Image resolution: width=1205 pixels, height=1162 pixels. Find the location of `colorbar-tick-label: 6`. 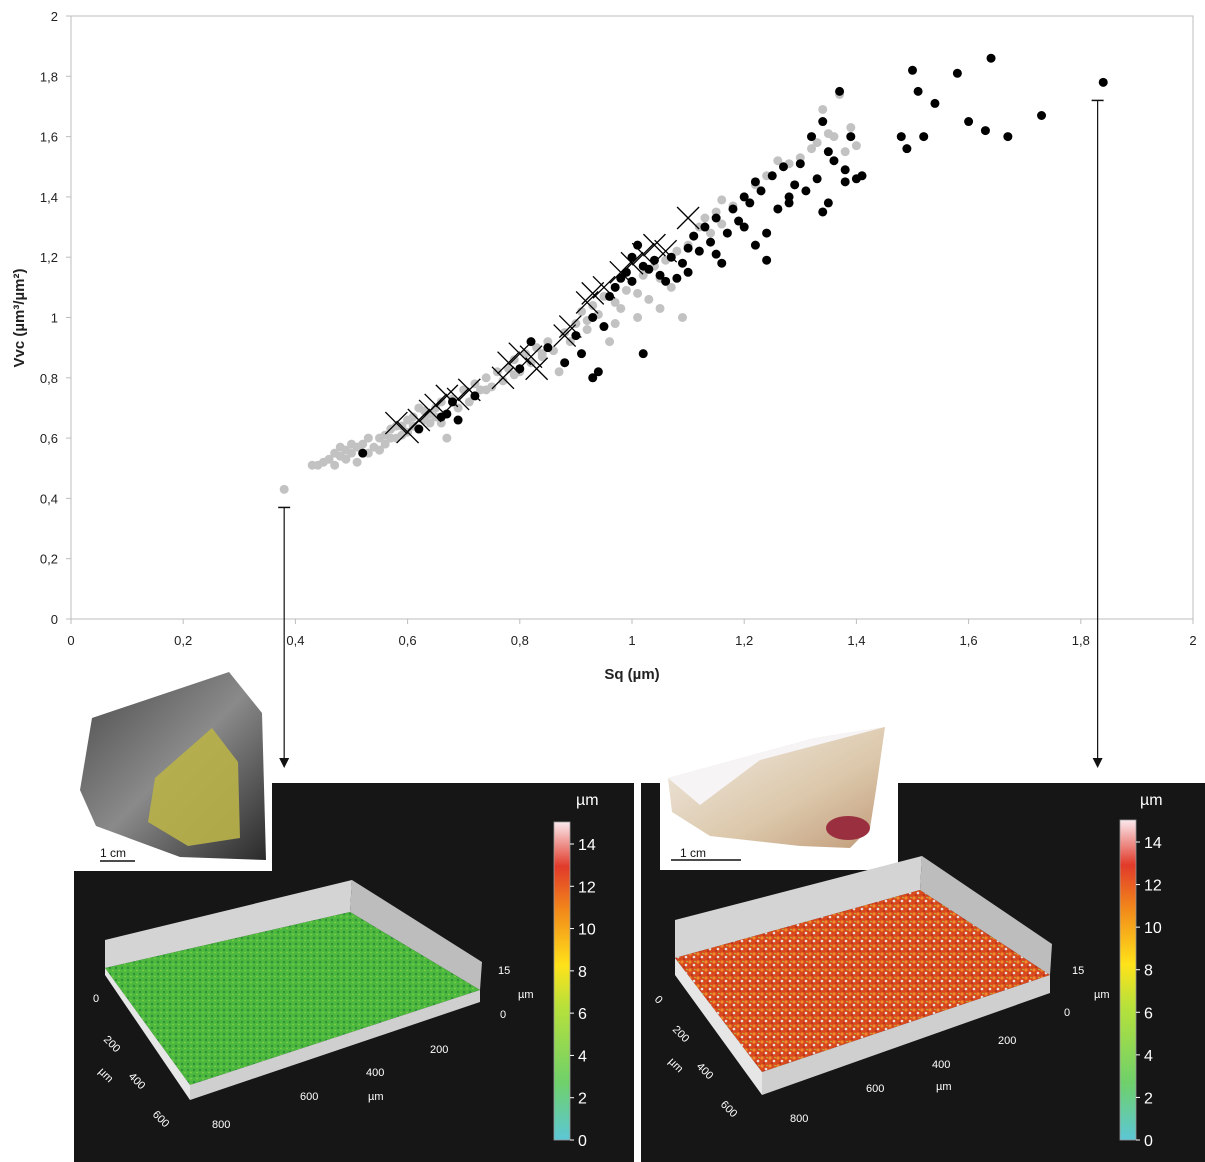

colorbar-tick-label: 6 is located at coordinates (582, 1014).